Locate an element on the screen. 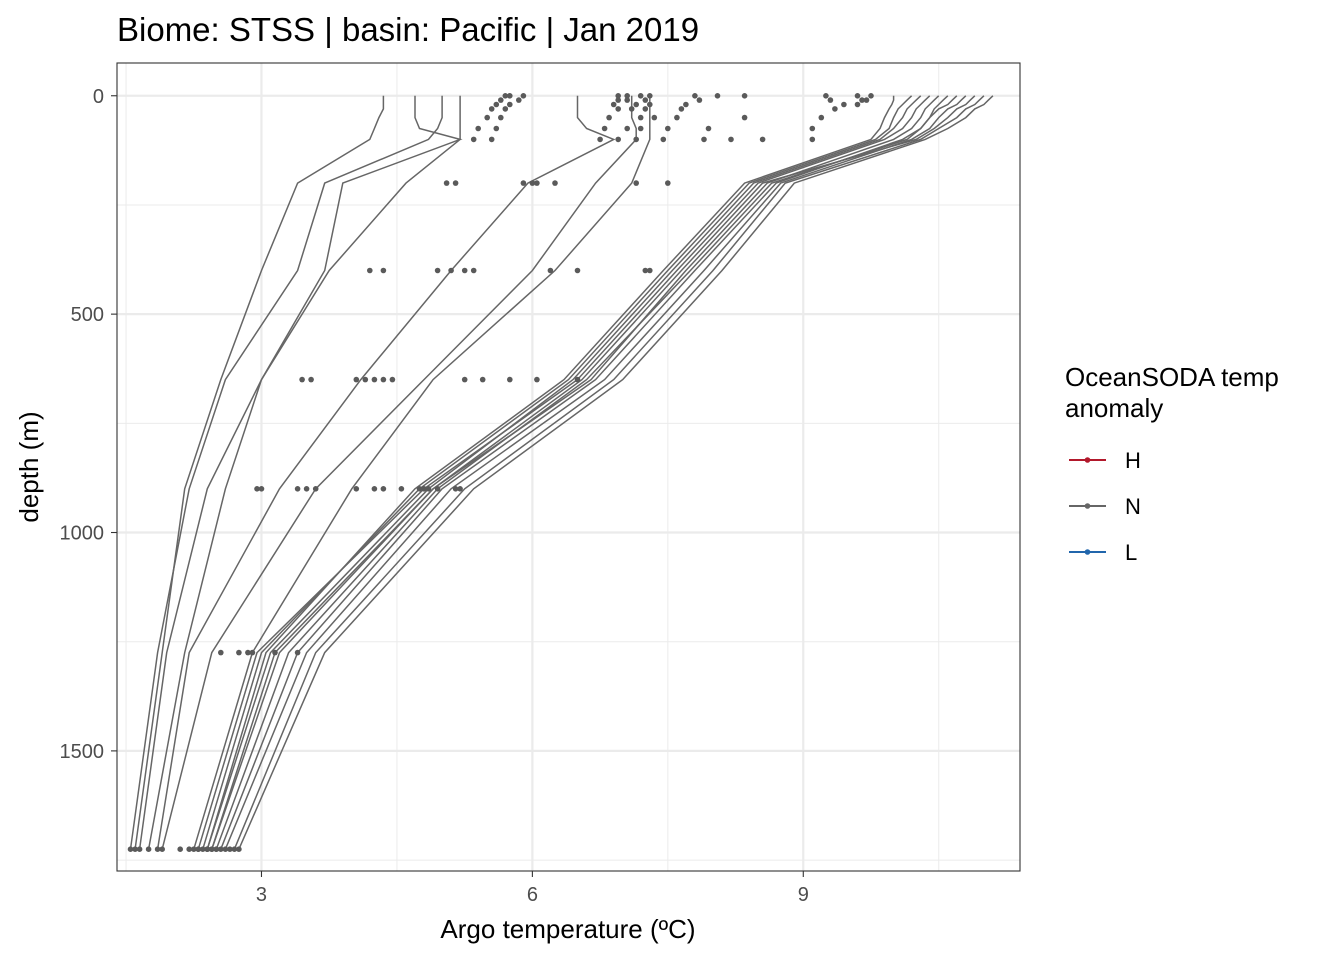 This screenshot has height=960, width=1344. legend-label-N: N is located at coordinates (1133, 506).